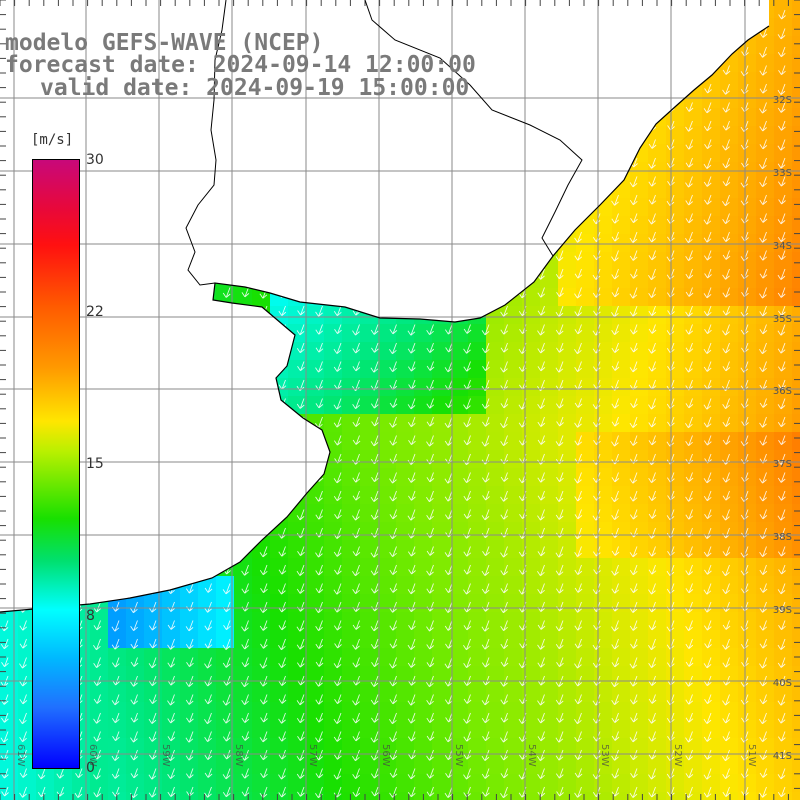  Describe the element at coordinates (782, 173) in the screenshot. I see `latitude-label: 33S` at that location.